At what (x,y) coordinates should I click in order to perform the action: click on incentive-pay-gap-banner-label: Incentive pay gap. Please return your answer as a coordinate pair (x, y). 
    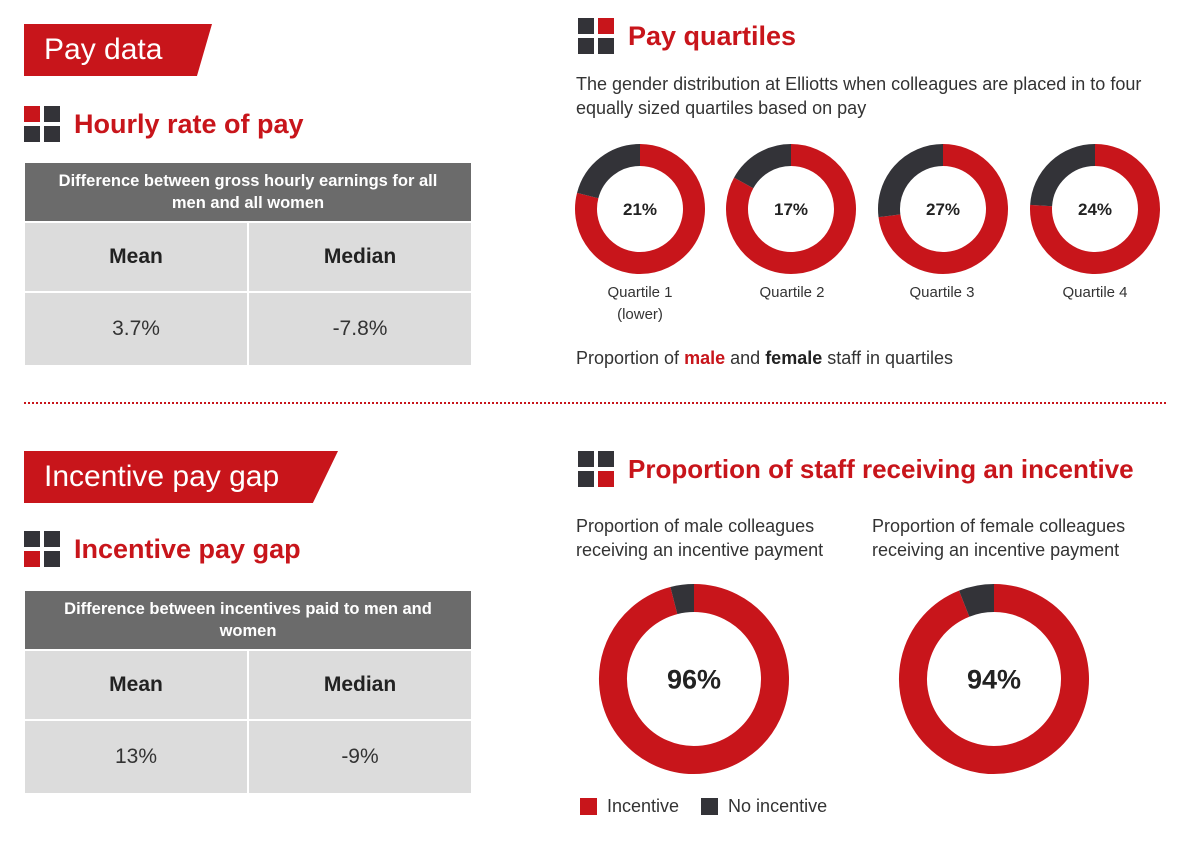
    Looking at the image, I should click on (162, 476).